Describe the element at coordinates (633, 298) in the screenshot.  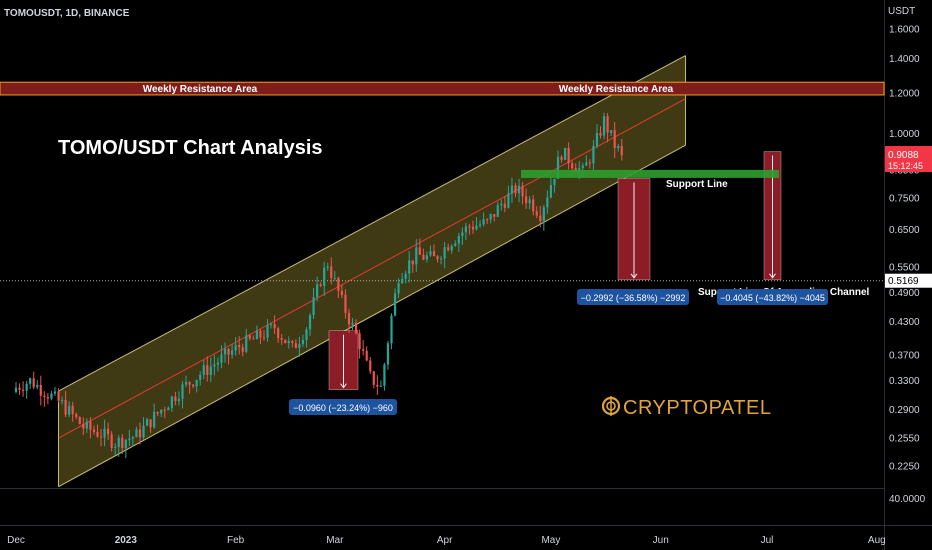
I see `measure-label: −0.2992 (−36.58%) −2992` at that location.